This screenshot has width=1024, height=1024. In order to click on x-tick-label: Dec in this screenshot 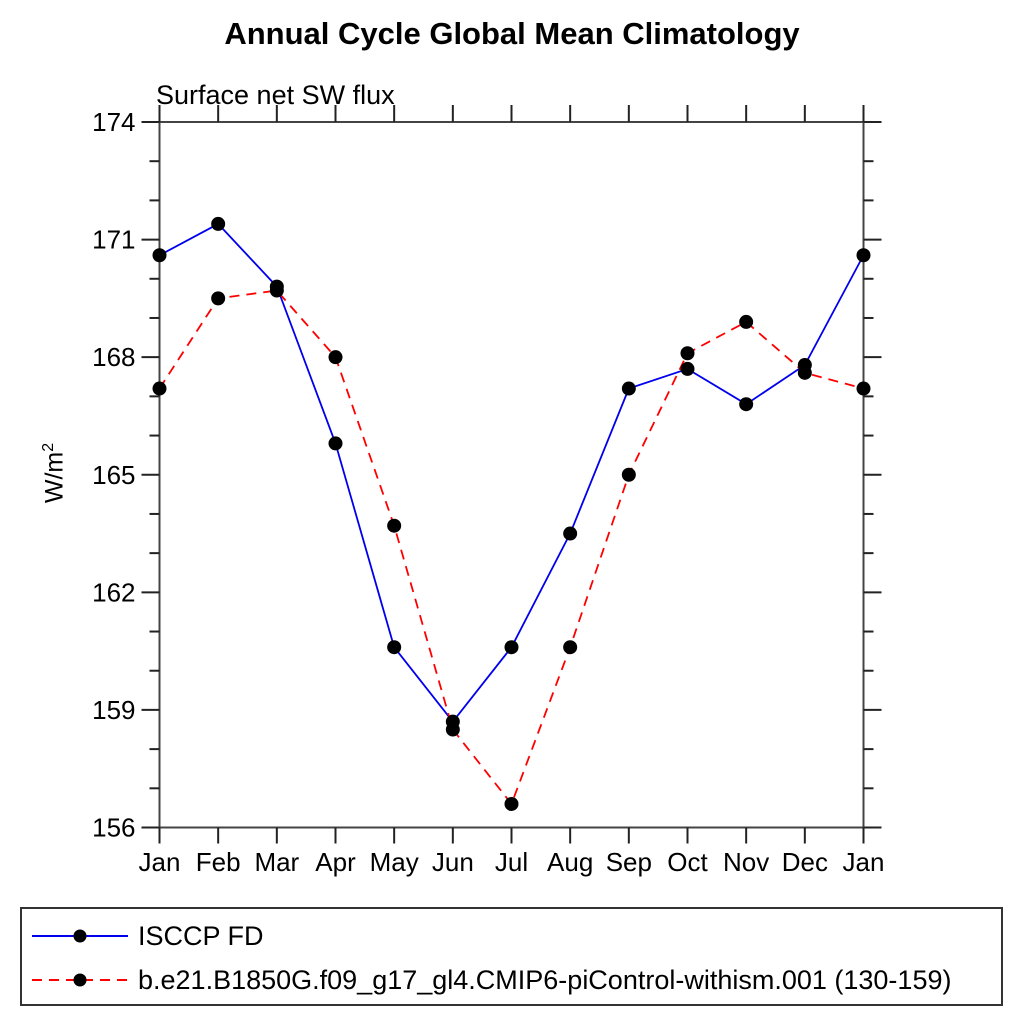, I will do `click(805, 862)`.